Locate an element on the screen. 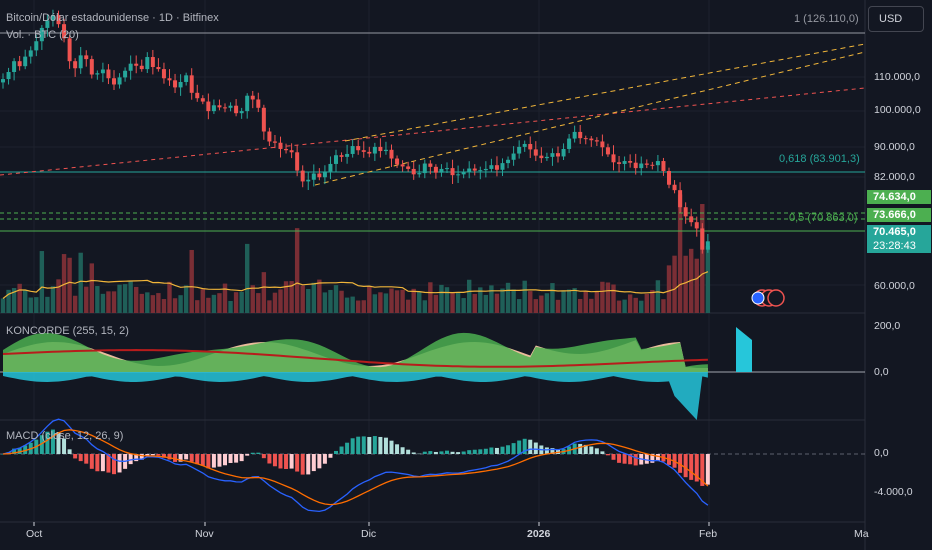 The image size is (932, 550). countdown-tag: 23:28:43 is located at coordinates (899, 246).